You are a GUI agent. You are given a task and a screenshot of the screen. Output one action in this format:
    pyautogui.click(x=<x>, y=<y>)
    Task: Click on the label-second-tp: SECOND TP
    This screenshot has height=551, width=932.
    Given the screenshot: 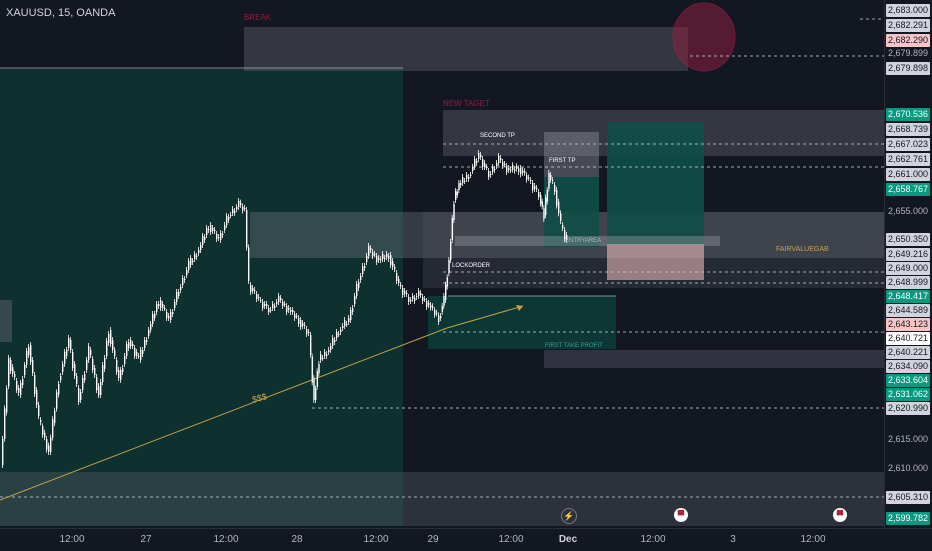 What is the action you would take?
    pyautogui.click(x=497, y=136)
    